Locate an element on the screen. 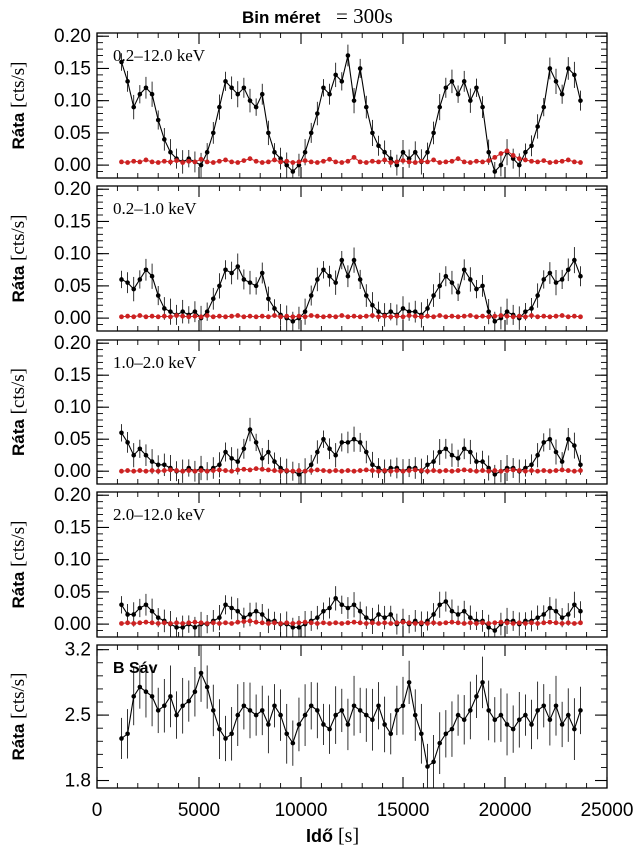 This screenshot has width=640, height=855. y-tick-label: 3.2 is located at coordinates (78, 650).